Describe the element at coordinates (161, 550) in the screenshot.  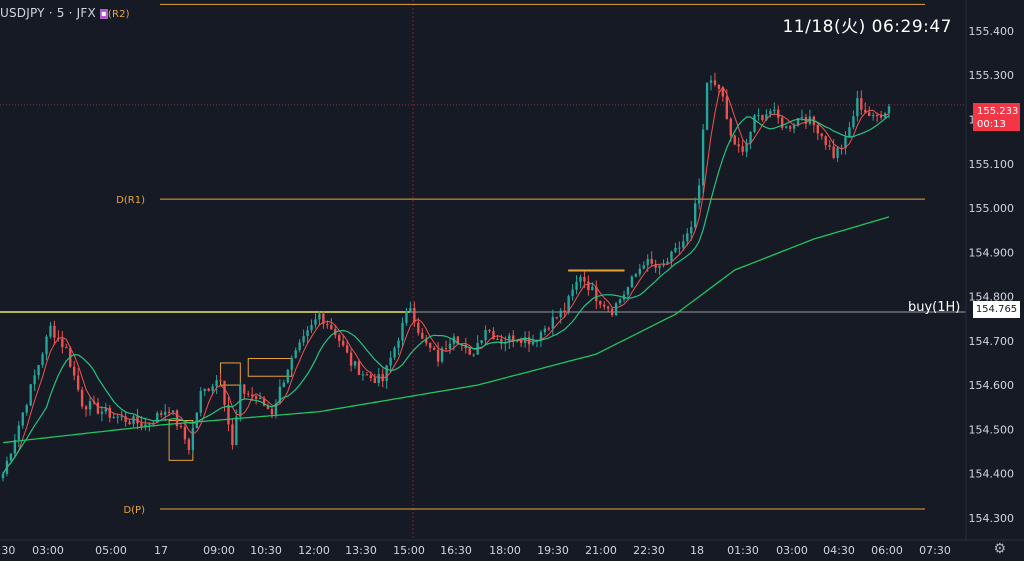
I see `x-tick-label: 17` at that location.